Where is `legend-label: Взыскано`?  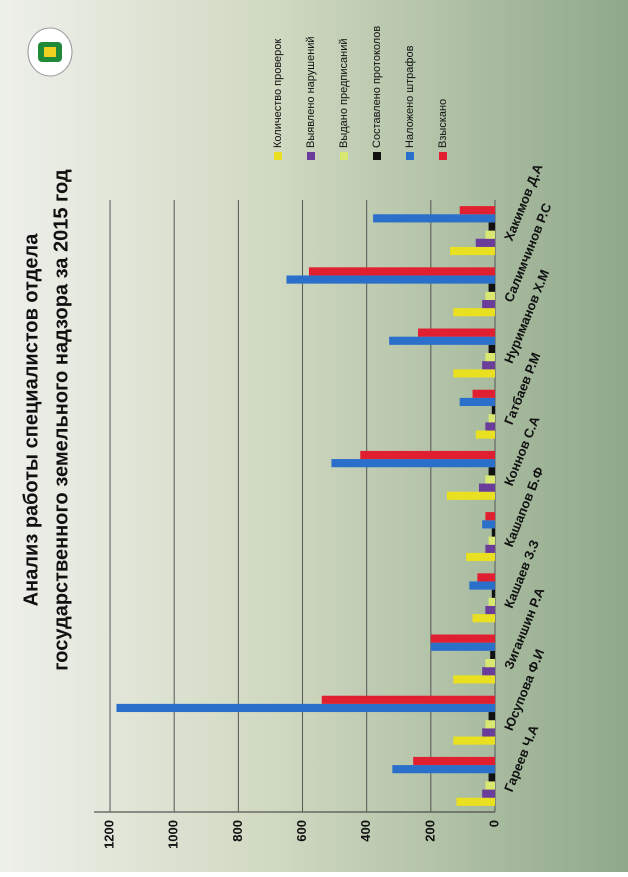
legend-label: Взыскано is located at coordinates (443, 123).